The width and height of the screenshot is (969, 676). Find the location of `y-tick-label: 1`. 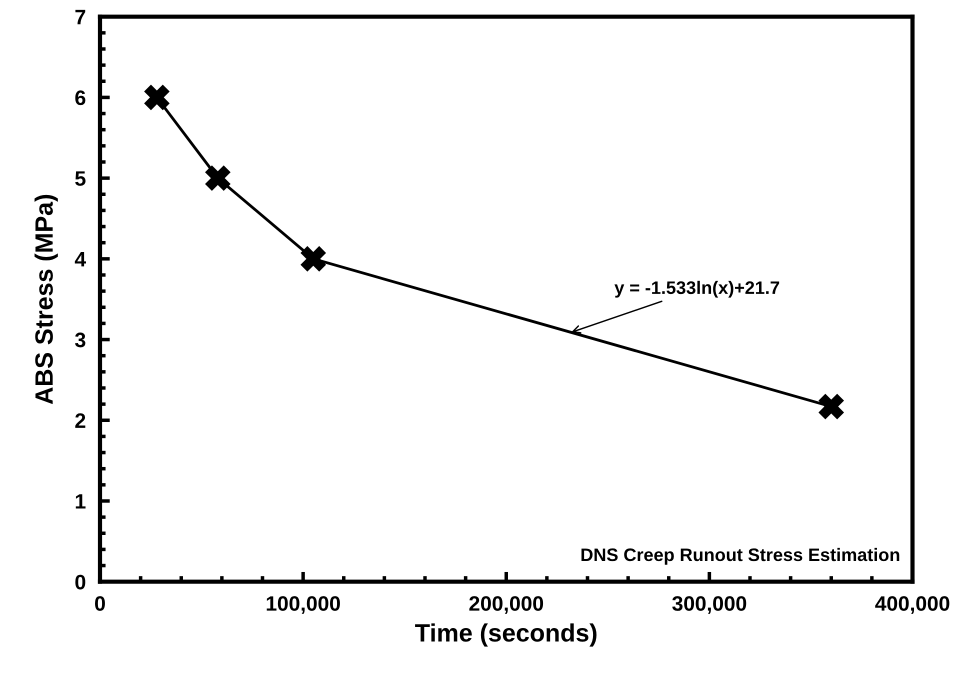

y-tick-label: 1 is located at coordinates (81, 501).